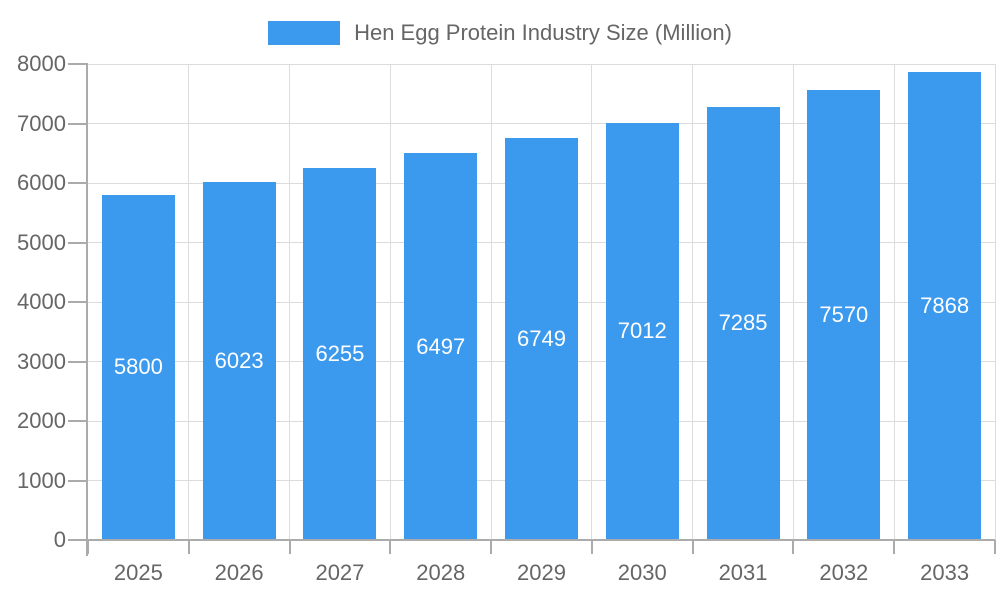 The width and height of the screenshot is (1000, 600). Describe the element at coordinates (59, 539) in the screenshot. I see `y-tick-label: 0` at that location.